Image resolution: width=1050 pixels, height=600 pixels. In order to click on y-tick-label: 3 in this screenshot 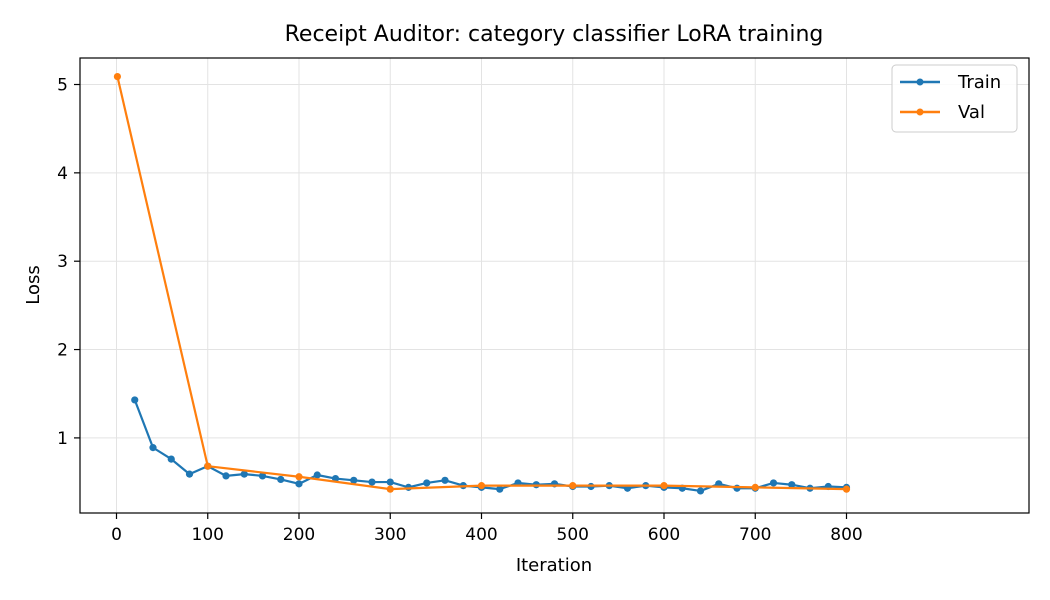, I will do `click(62, 262)`.